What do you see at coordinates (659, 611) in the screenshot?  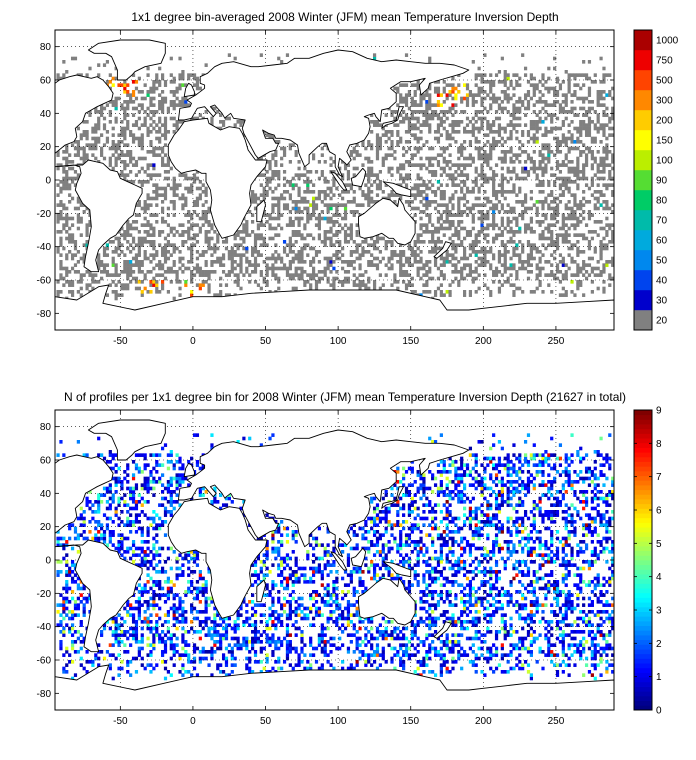 I see `colorbar-label: 3` at bounding box center [659, 611].